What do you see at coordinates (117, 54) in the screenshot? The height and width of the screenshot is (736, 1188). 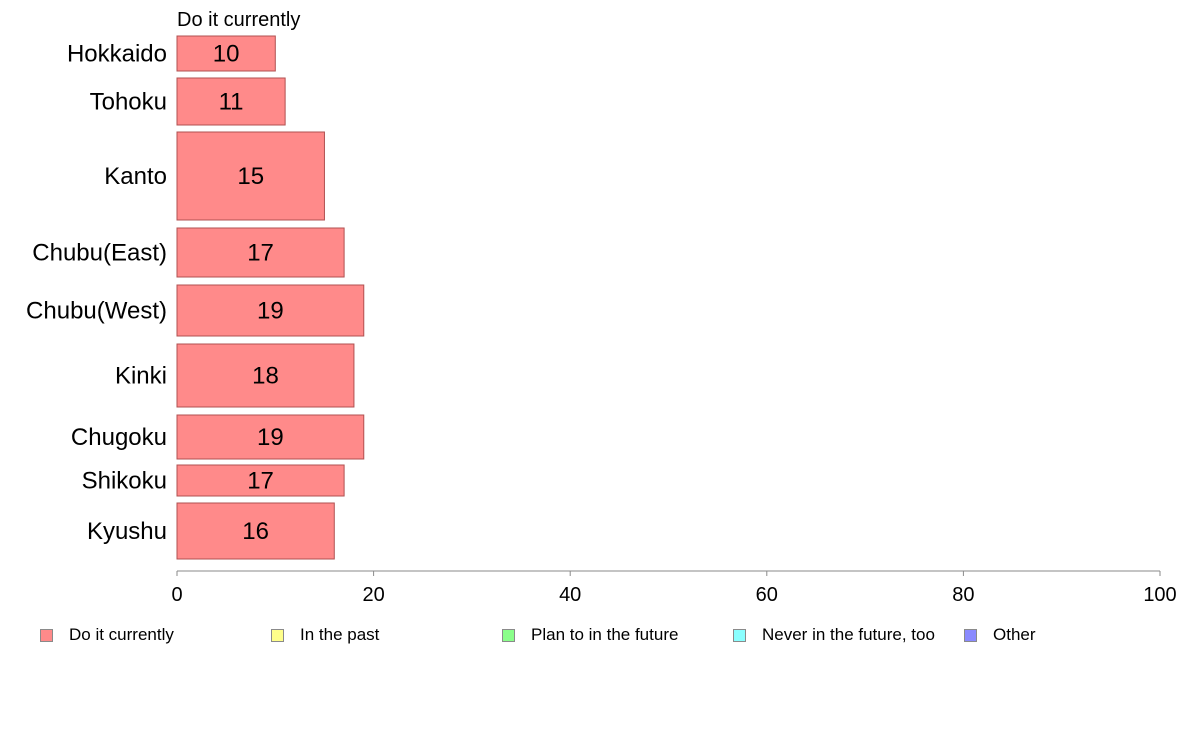 I see `category-label: Hokkaido` at bounding box center [117, 54].